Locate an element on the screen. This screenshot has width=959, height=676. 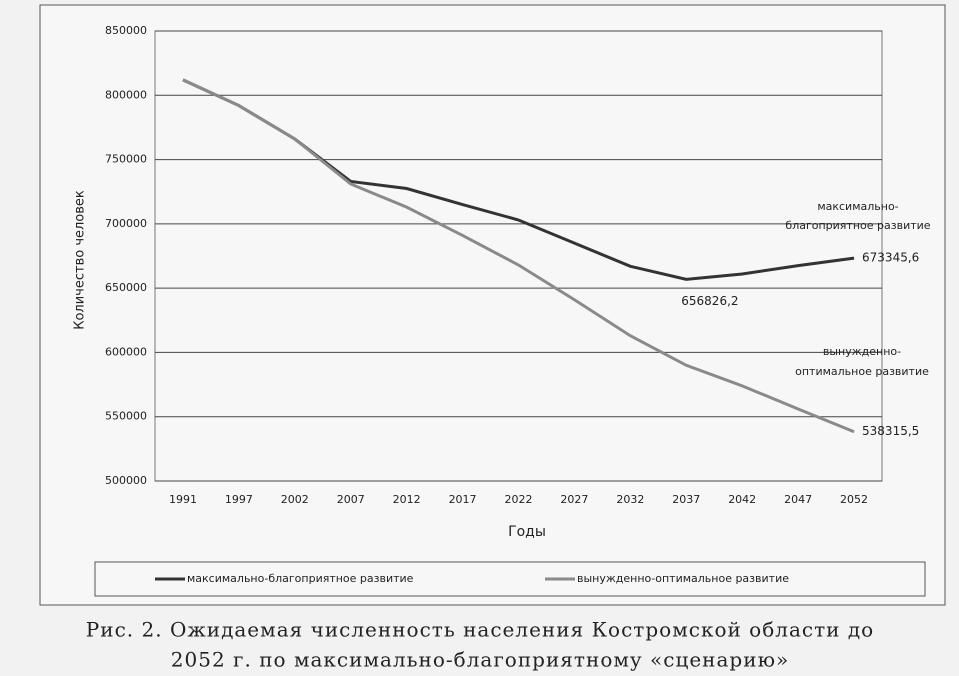
series-annotation: благоприятное развитие is located at coordinates (857, 225).